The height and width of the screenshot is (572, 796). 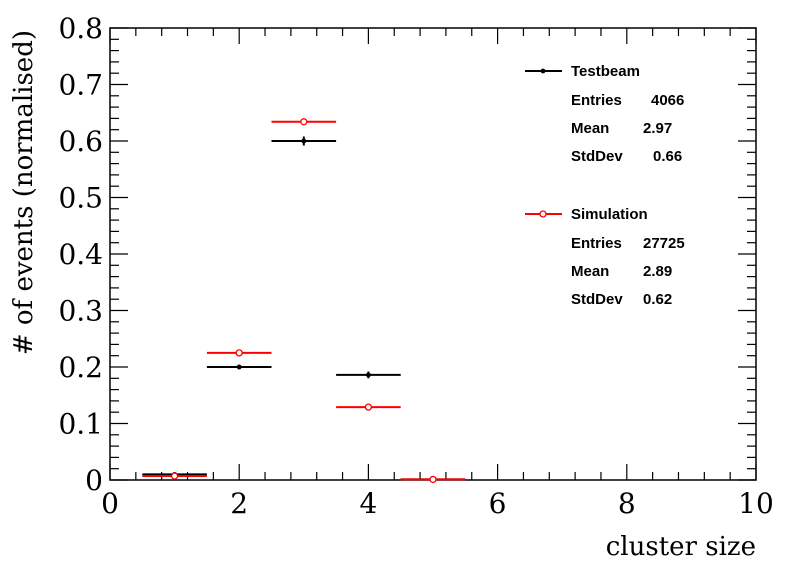 What do you see at coordinates (80, 254) in the screenshot?
I see `y-tick-label: 0.4` at bounding box center [80, 254].